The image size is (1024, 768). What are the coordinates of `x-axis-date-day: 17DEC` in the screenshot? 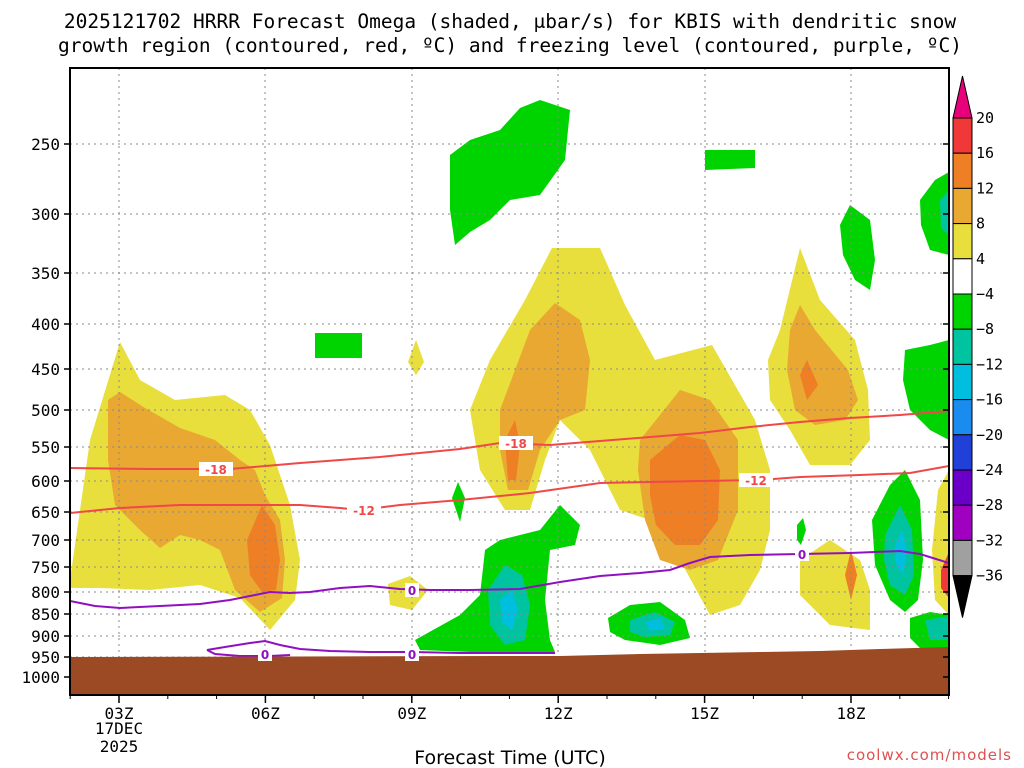 It's located at (119, 728).